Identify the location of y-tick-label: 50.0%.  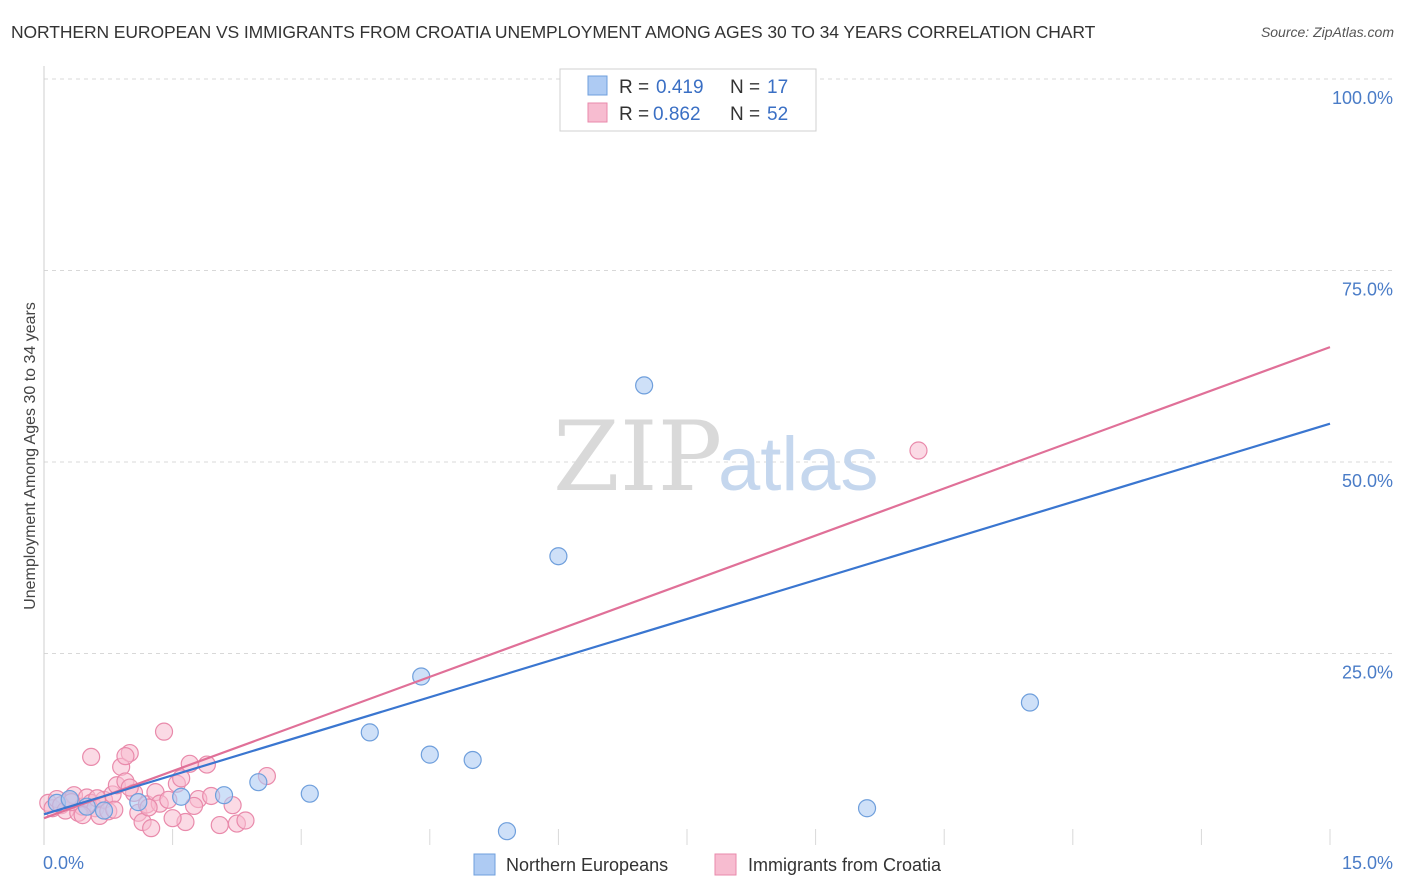
(1367, 481).